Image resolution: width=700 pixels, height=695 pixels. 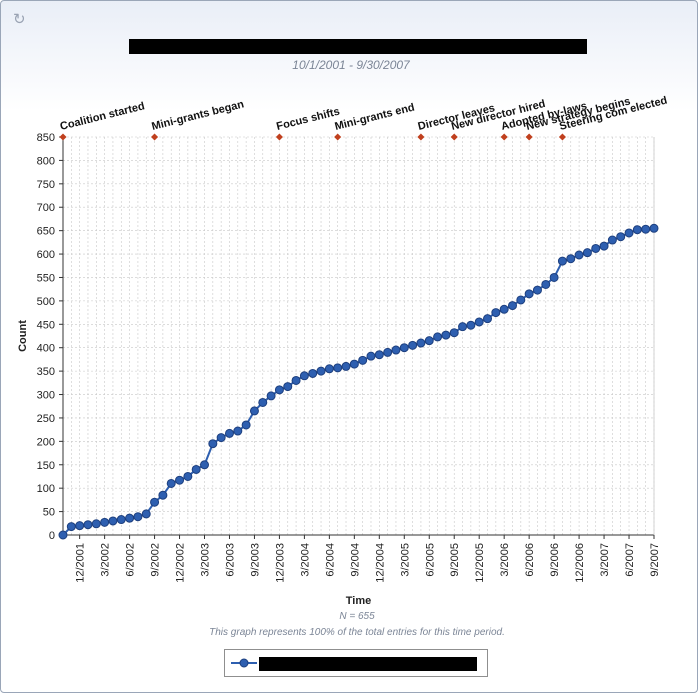 What do you see at coordinates (305, 560) in the screenshot?
I see `x-tick-label: 3/2004` at bounding box center [305, 560].